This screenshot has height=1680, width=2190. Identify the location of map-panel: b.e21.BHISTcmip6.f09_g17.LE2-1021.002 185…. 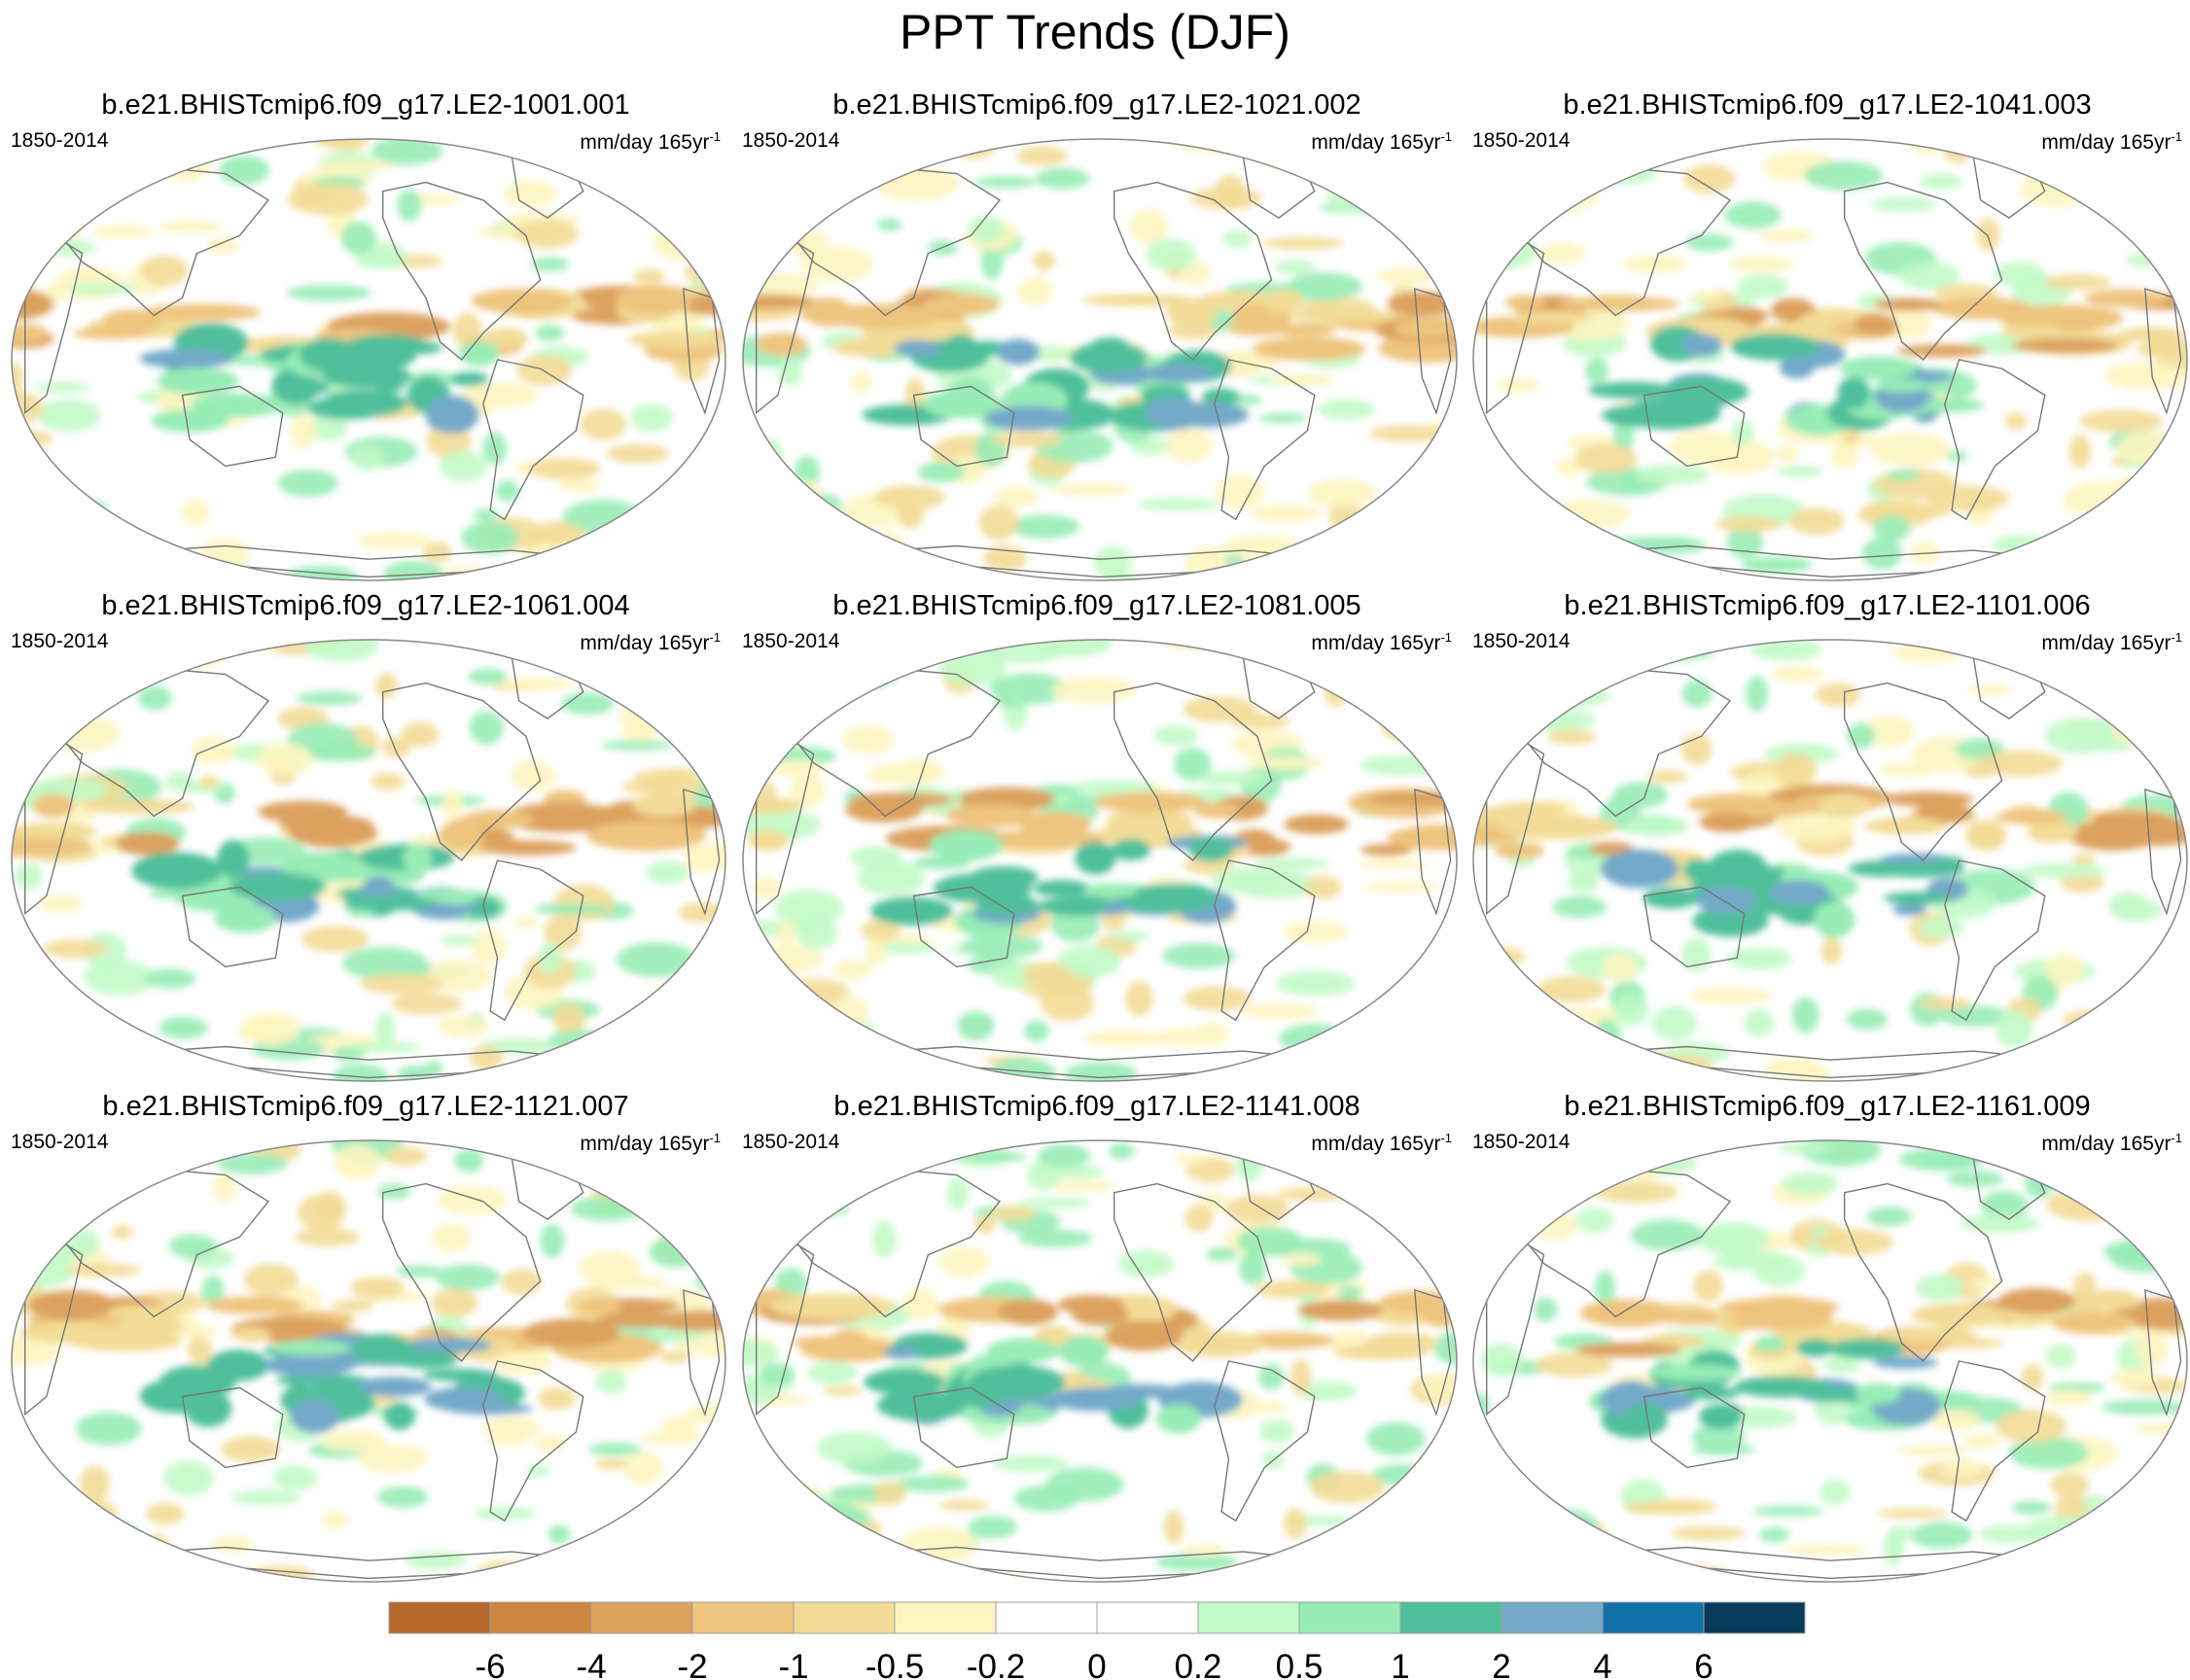
(1097, 340).